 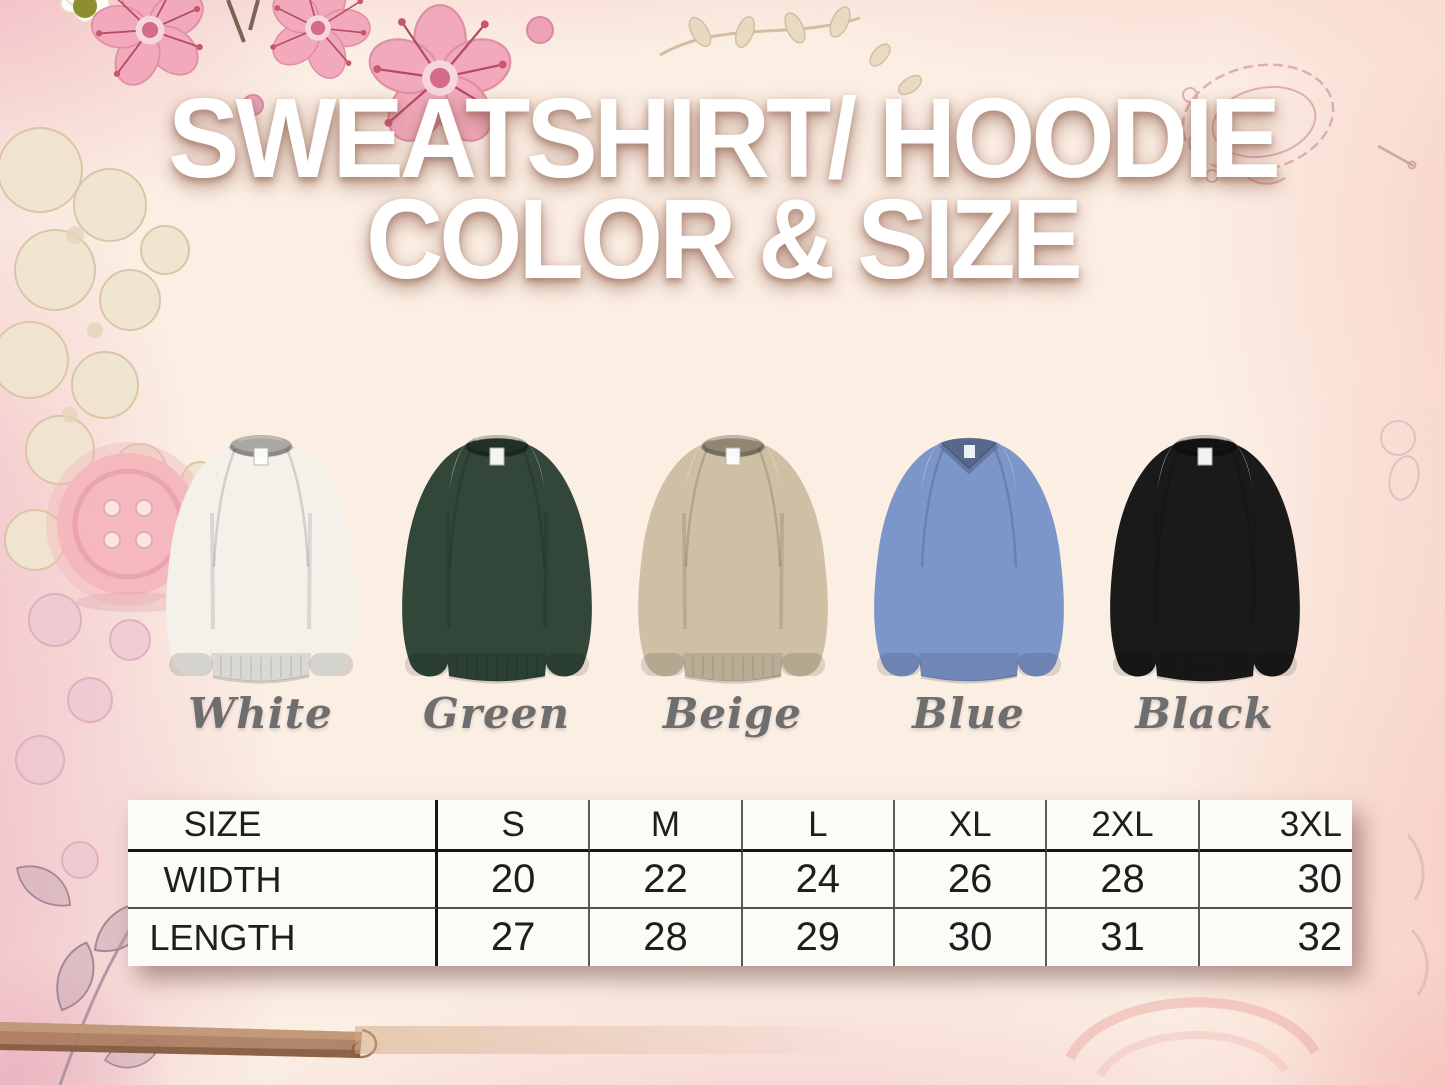 I want to click on table-cell-length-3xl: 32, so click(x=1319, y=937).